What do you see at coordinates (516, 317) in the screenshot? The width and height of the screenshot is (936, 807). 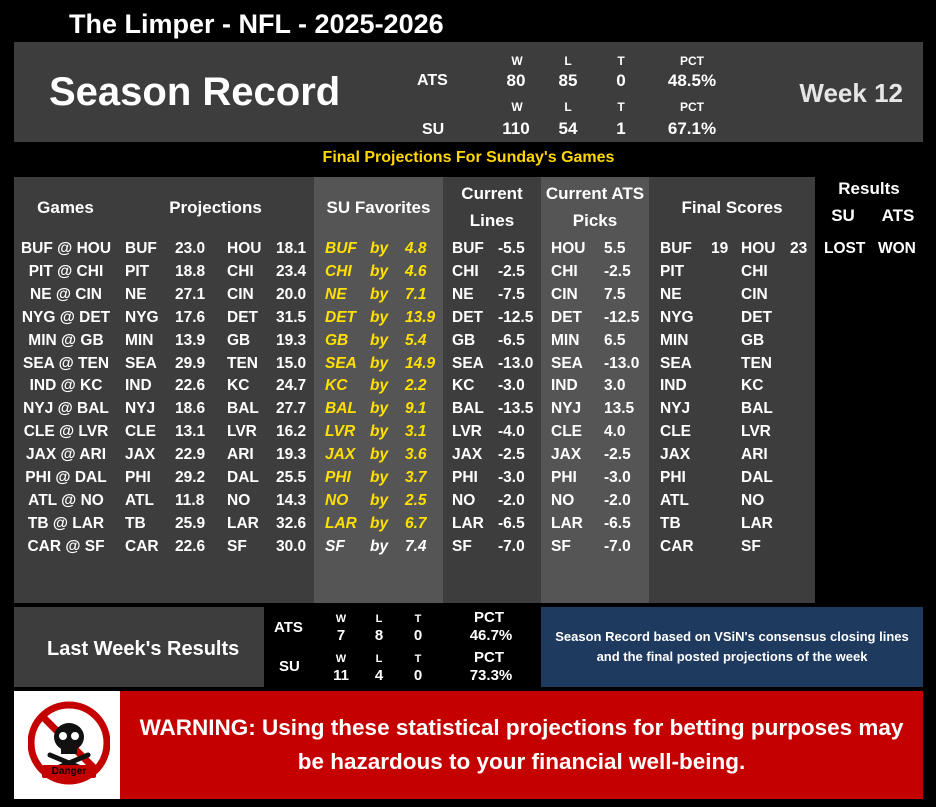 I see `current-line-value: -12.5` at bounding box center [516, 317].